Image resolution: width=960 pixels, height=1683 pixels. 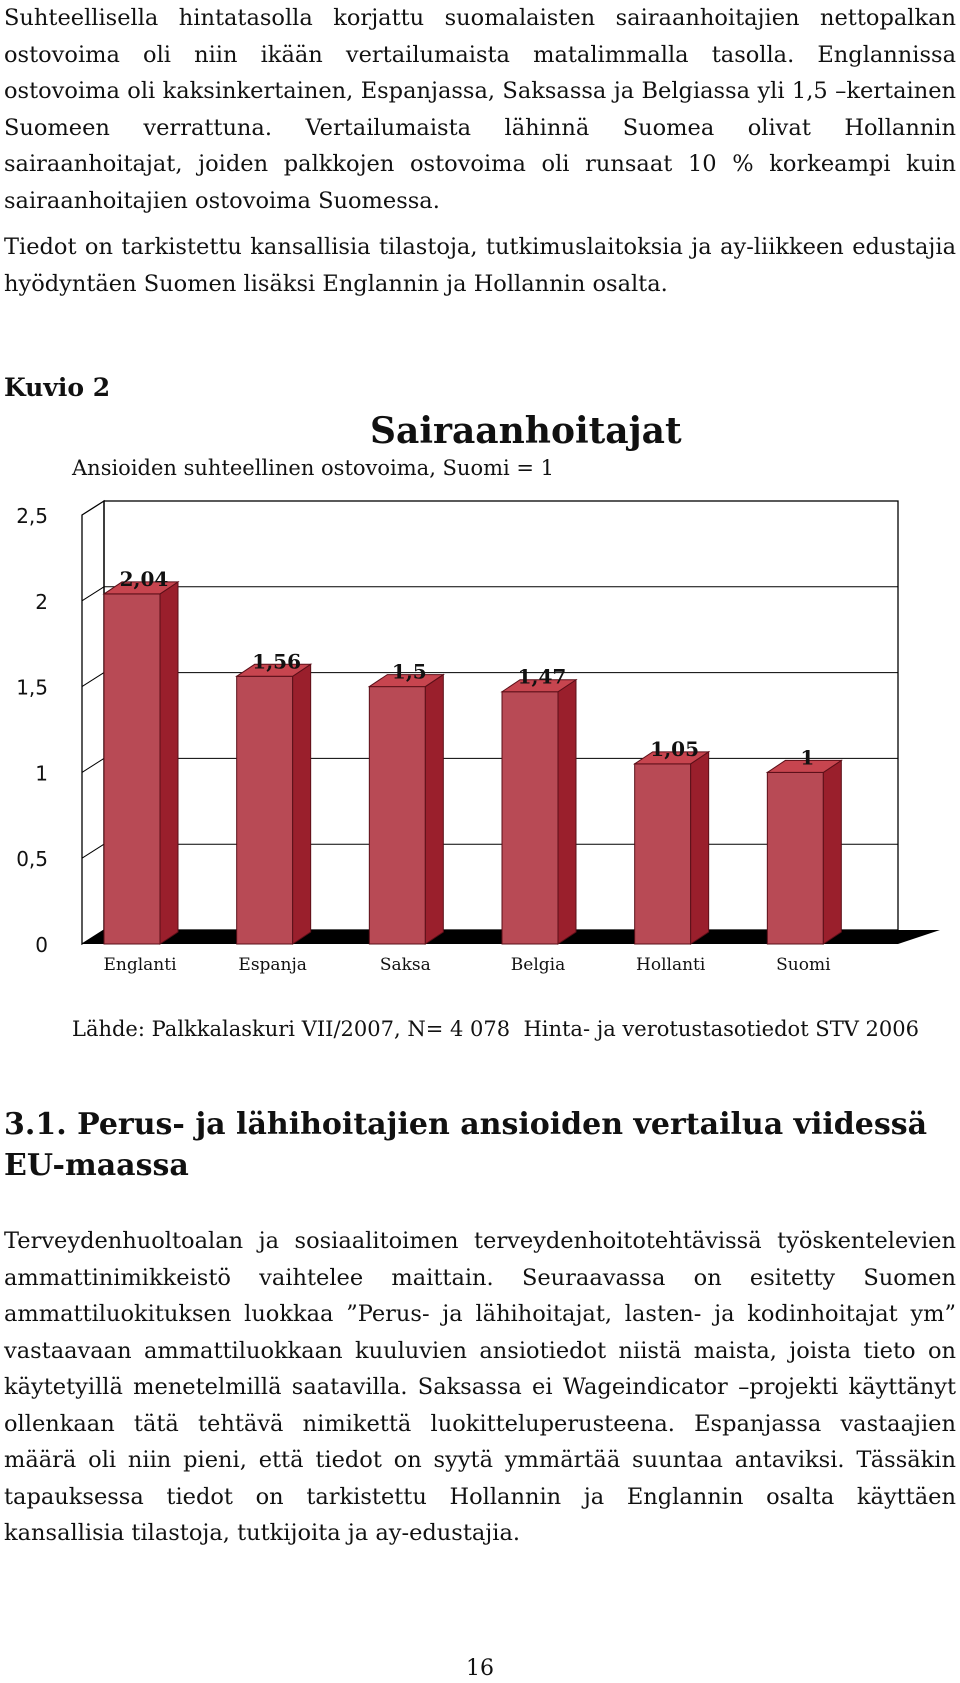 What do you see at coordinates (41, 602) in the screenshot?
I see `y-tick-label: 2` at bounding box center [41, 602].